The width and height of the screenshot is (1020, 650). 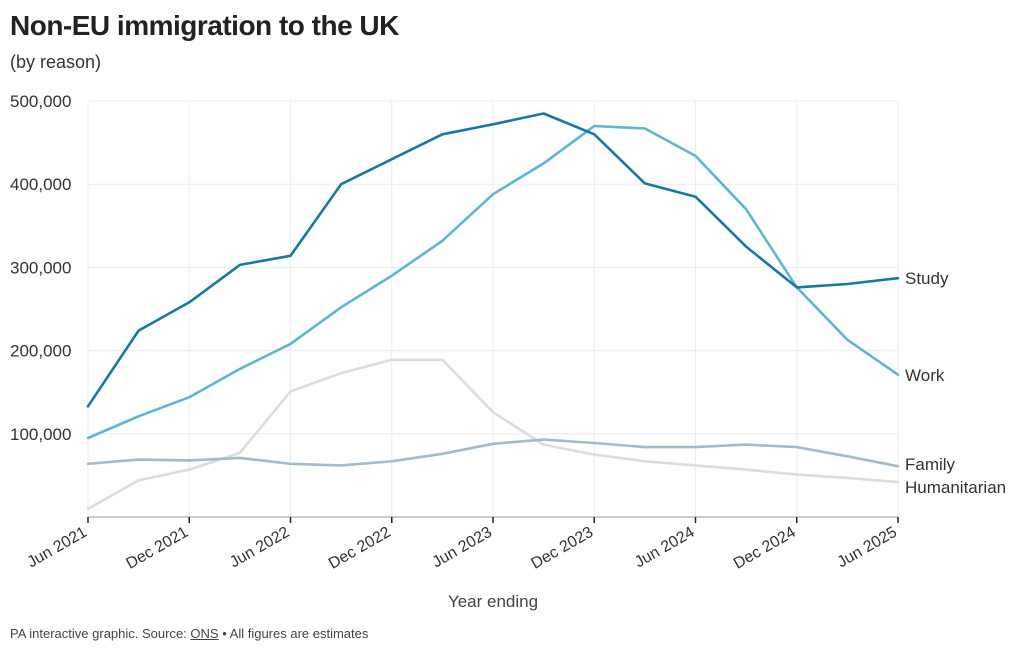 I want to click on series-label-study: Study, so click(x=927, y=278).